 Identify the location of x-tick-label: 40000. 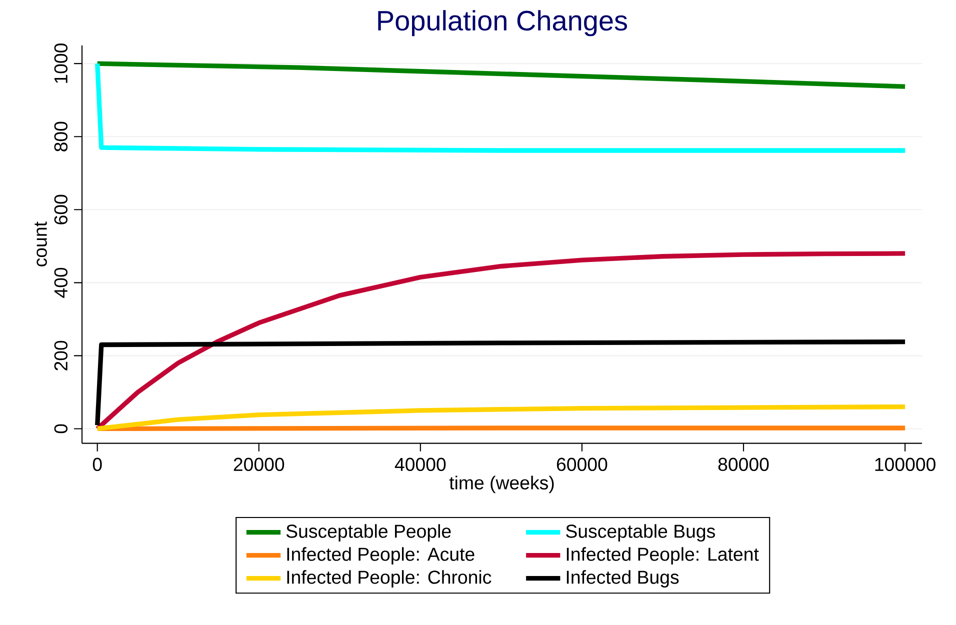
(420, 464).